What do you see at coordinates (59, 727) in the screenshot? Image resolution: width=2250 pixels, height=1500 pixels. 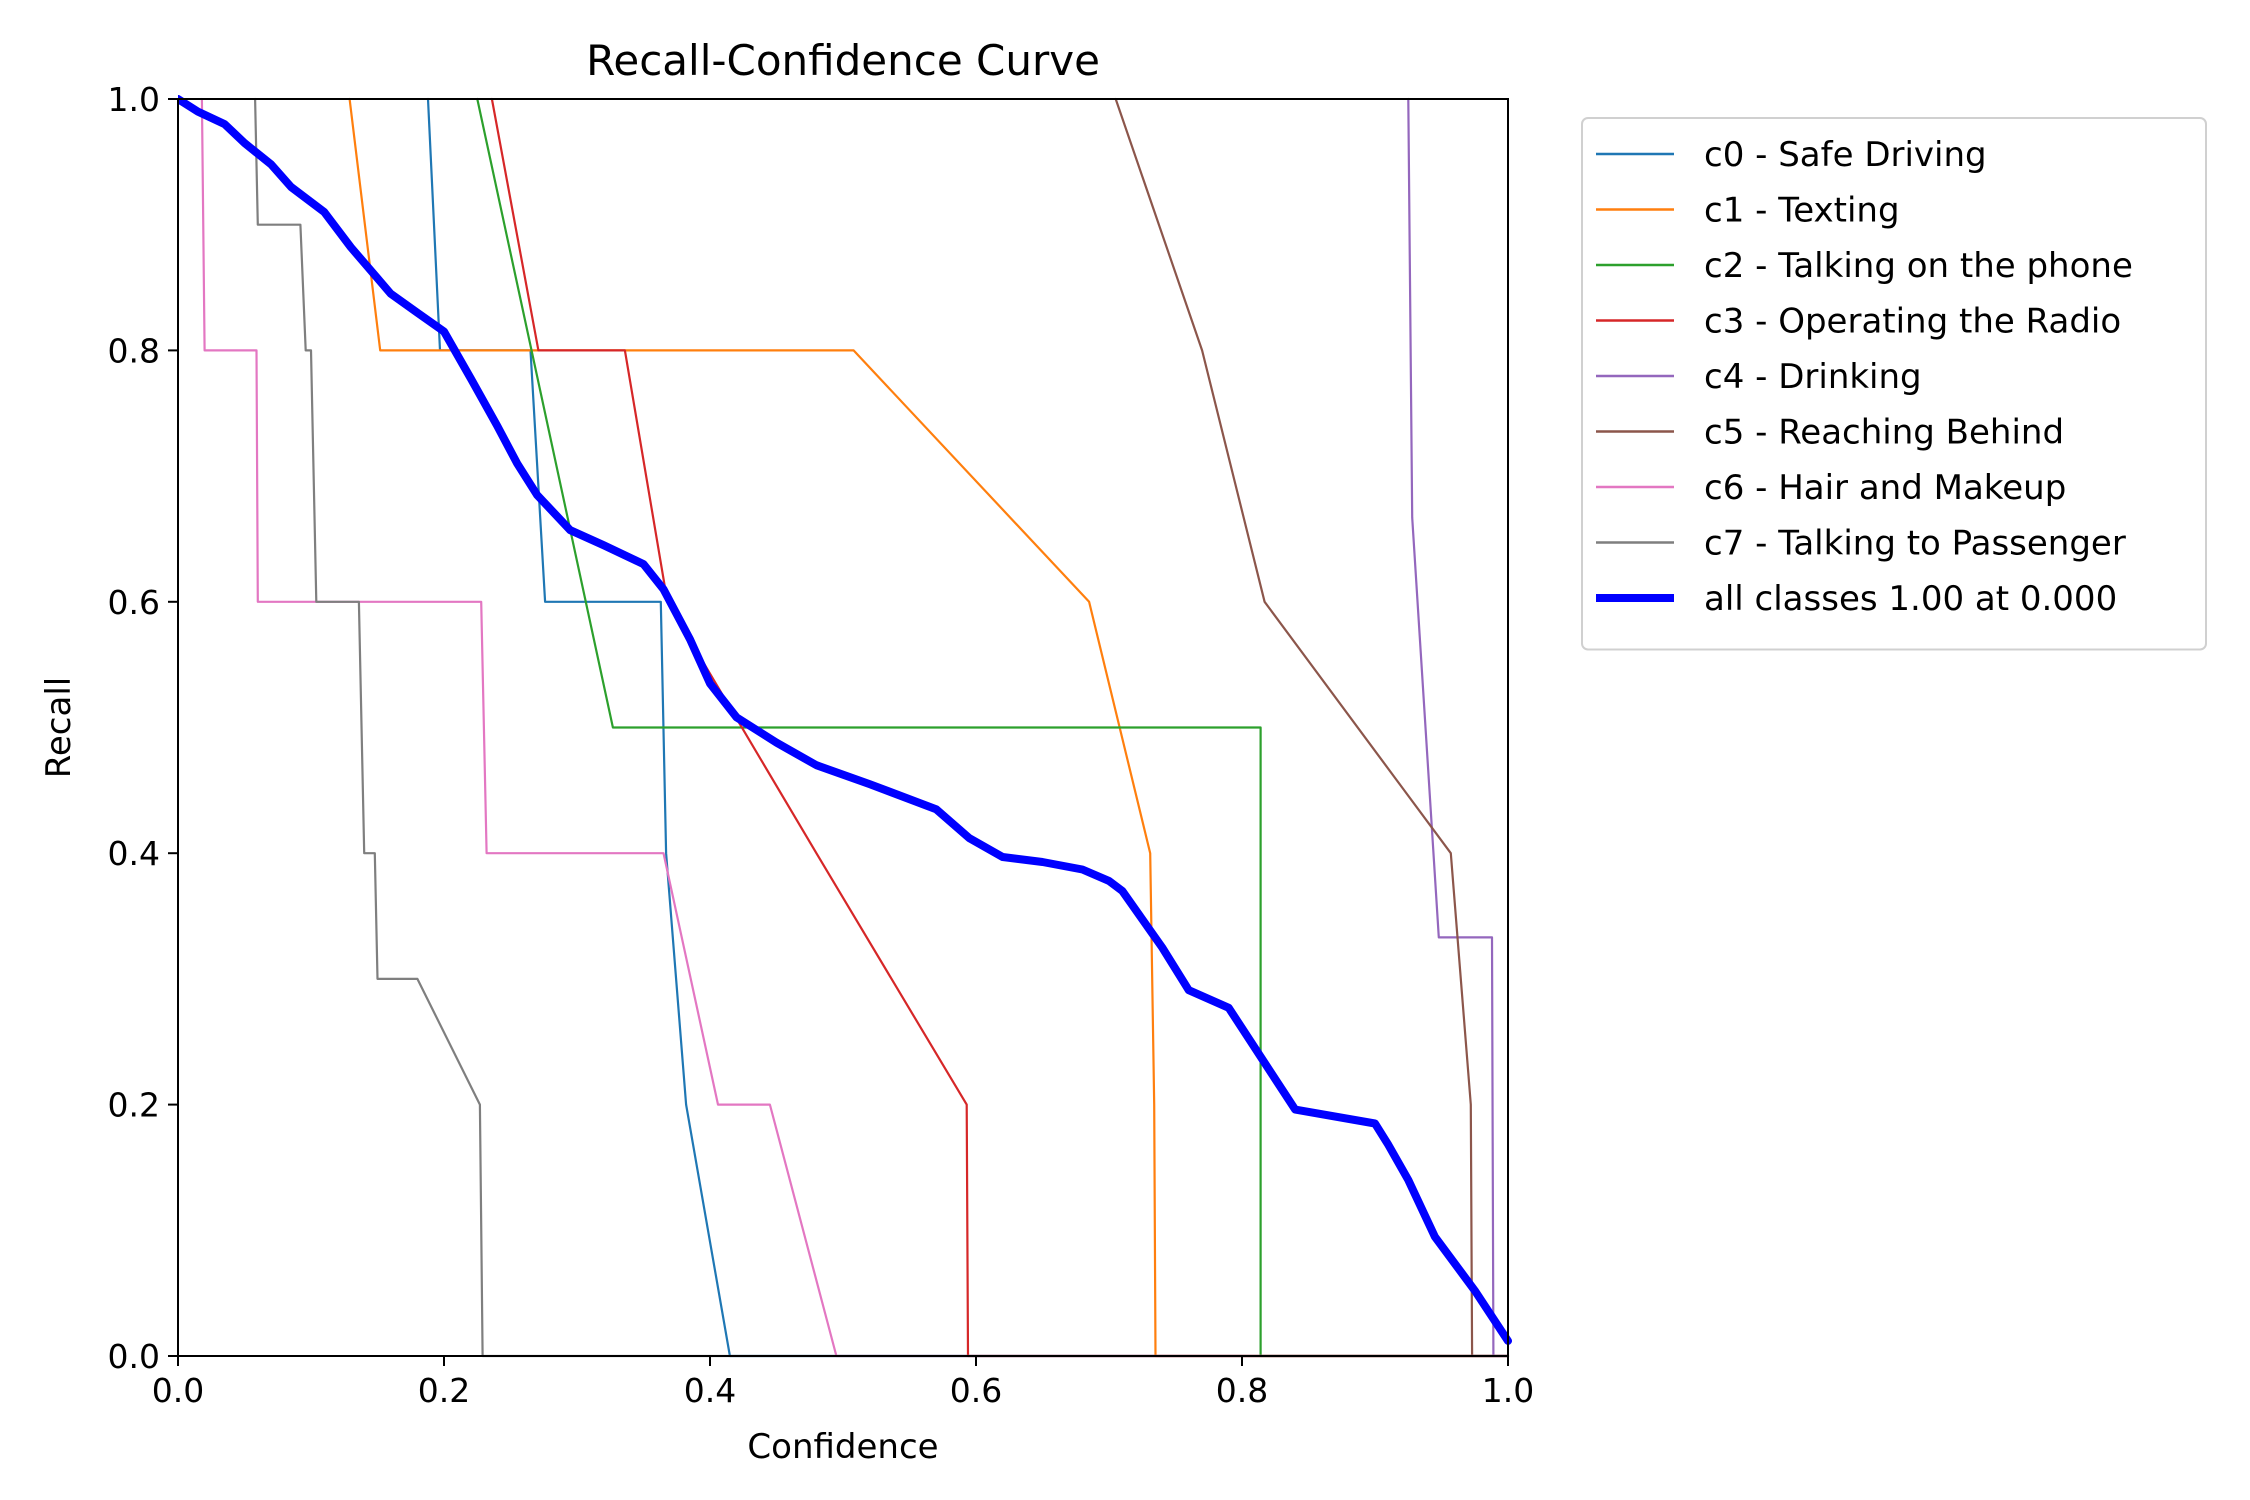 I see `y-axis-label: Recall` at bounding box center [59, 727].